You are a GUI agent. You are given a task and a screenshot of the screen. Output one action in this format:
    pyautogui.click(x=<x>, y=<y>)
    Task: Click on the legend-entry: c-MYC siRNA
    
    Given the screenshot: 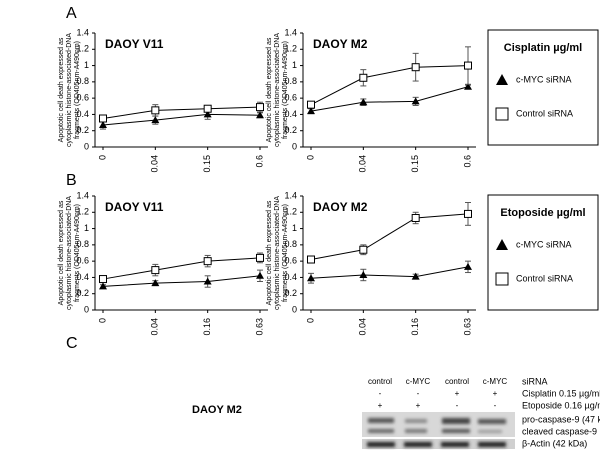 What is the action you would take?
    pyautogui.click(x=544, y=79)
    